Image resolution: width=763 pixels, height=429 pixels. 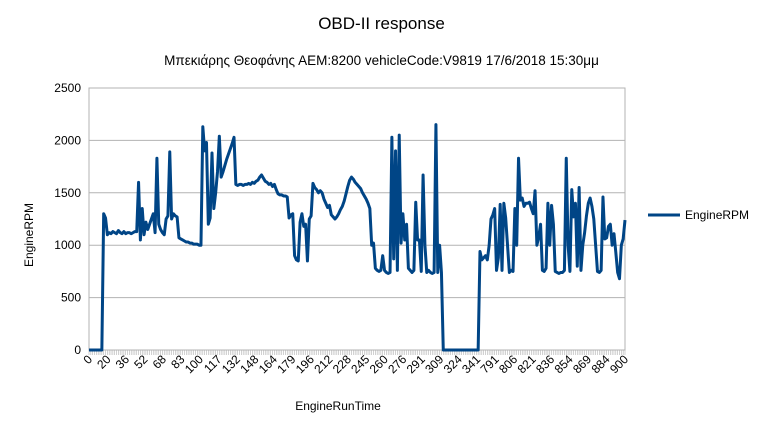 I want to click on legend: EngineRPM, so click(x=698, y=215).